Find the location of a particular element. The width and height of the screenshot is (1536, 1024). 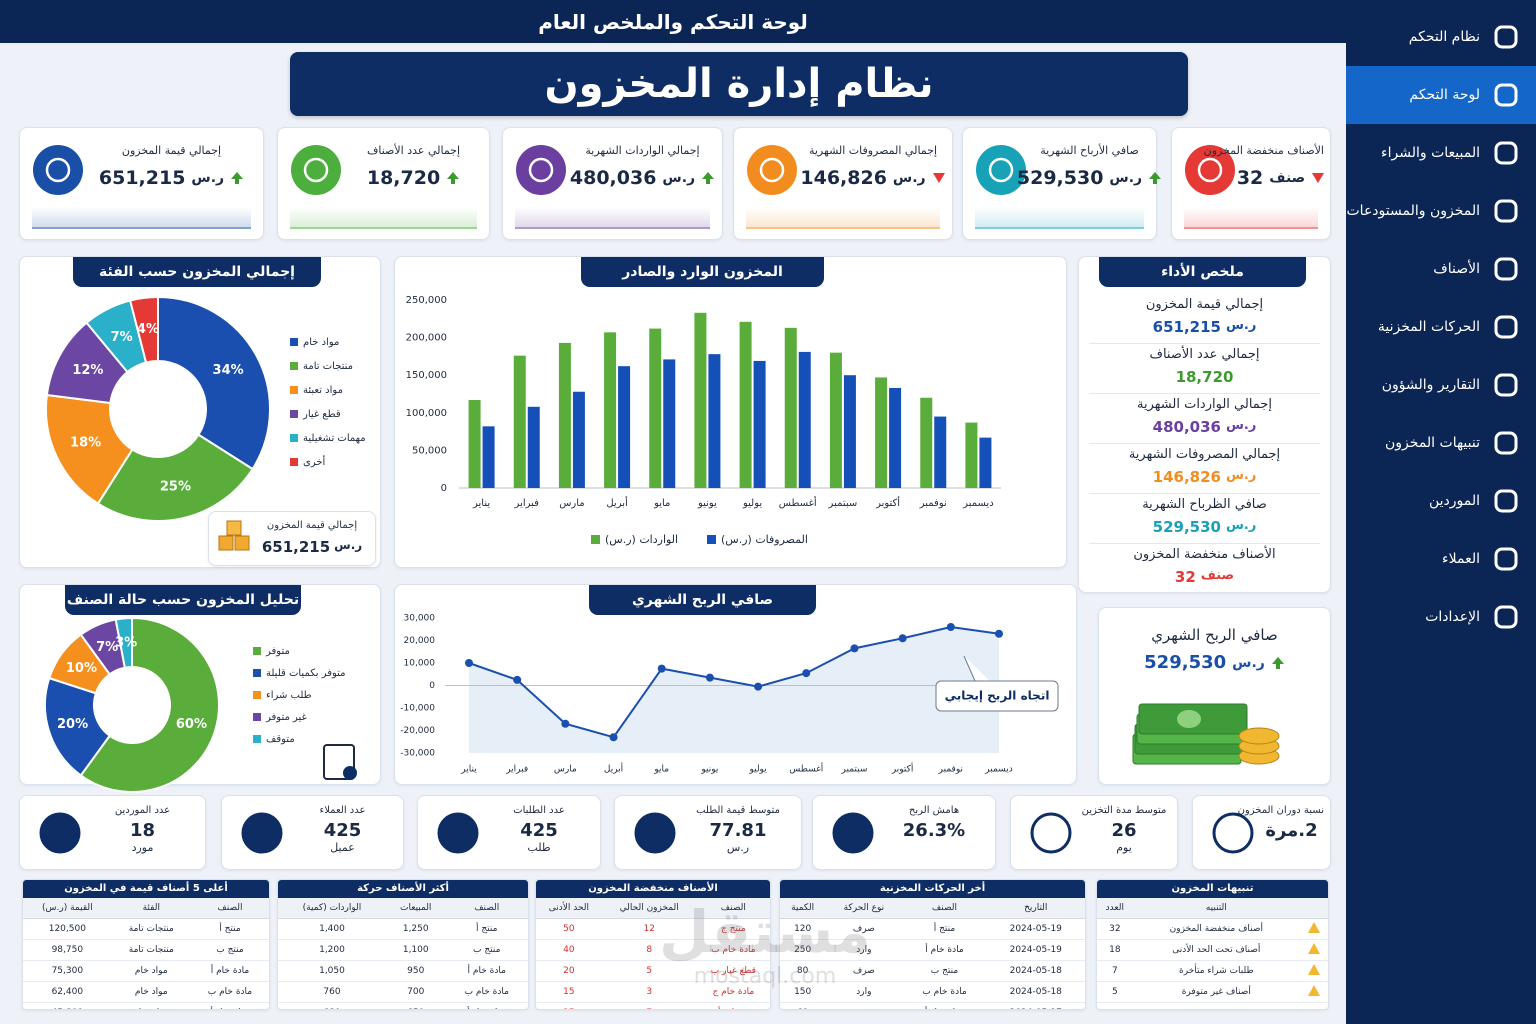

table-cell: 98,750 is located at coordinates (67, 950).